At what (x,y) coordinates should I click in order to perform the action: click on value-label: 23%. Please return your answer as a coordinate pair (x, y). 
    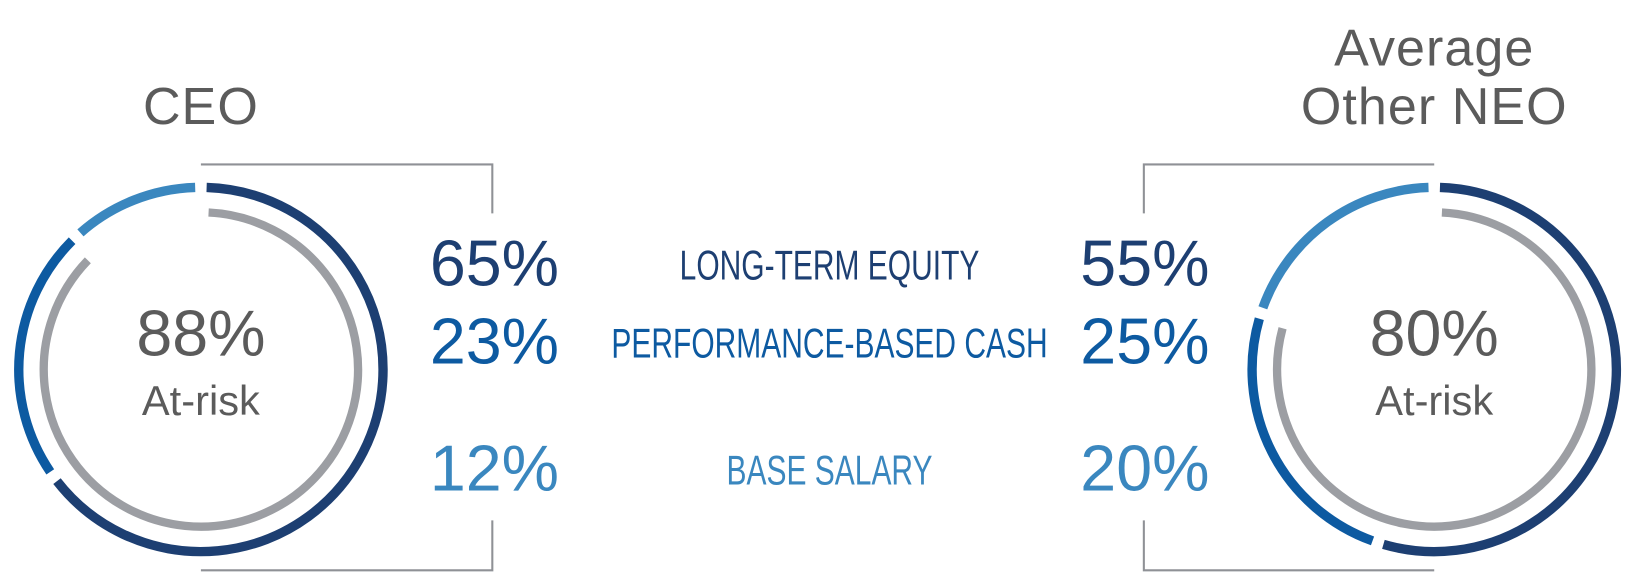
    Looking at the image, I should click on (494, 342).